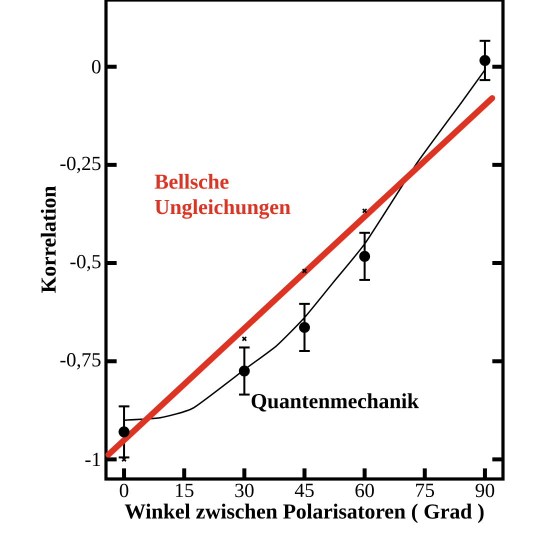 The height and width of the screenshot is (545, 534). What do you see at coordinates (485, 491) in the screenshot?
I see `x-tick-label: 90` at bounding box center [485, 491].